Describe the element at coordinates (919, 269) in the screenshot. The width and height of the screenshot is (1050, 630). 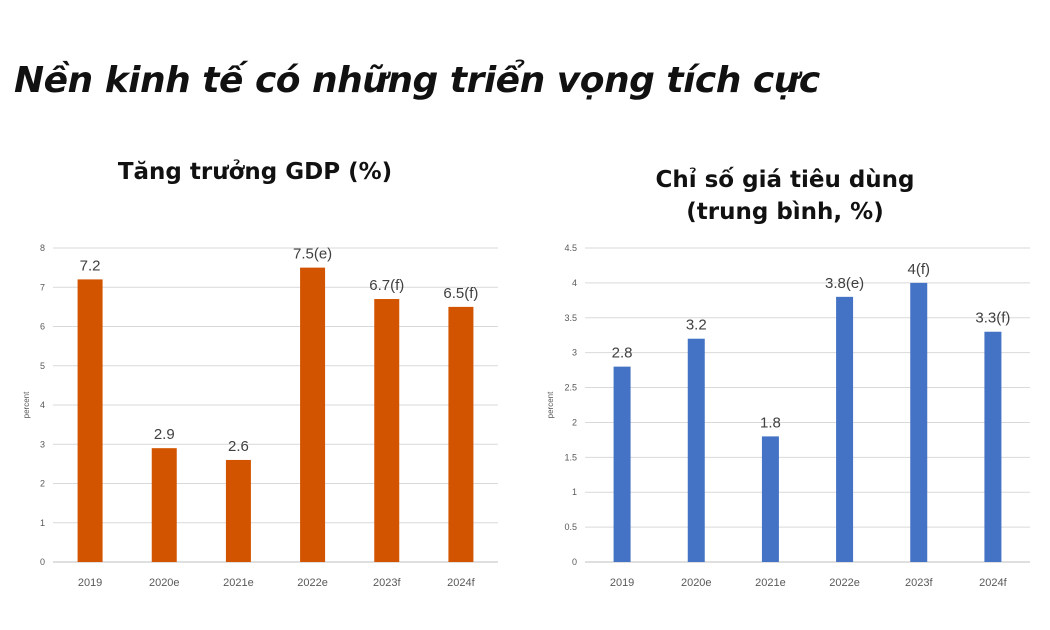
I see `cpi-data-label: 4(f)` at that location.